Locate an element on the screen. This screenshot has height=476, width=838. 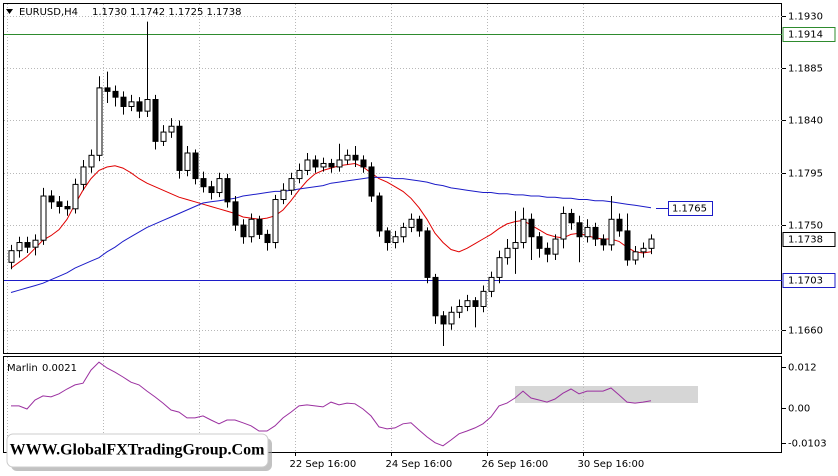
indicator-shade is located at coordinates (606, 394).